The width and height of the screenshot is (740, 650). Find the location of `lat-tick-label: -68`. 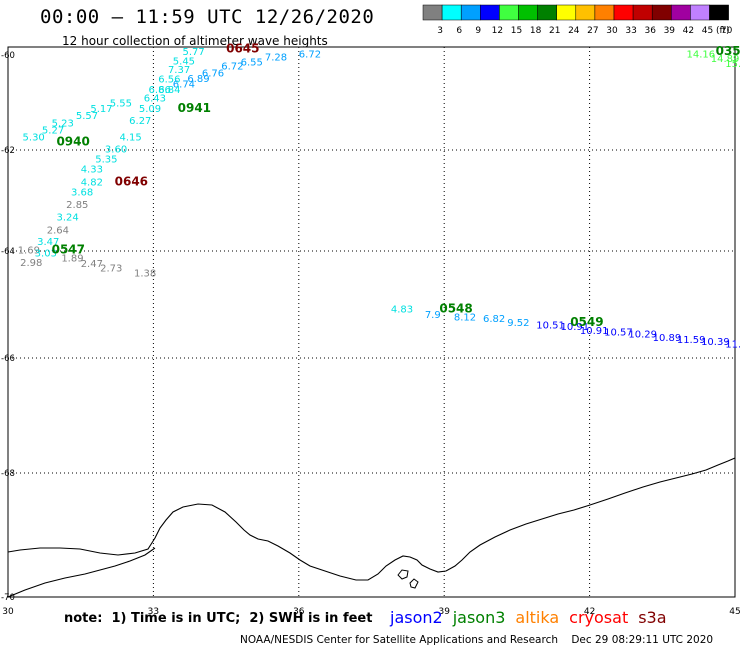

lat-tick-label: -68 is located at coordinates (8, 474).